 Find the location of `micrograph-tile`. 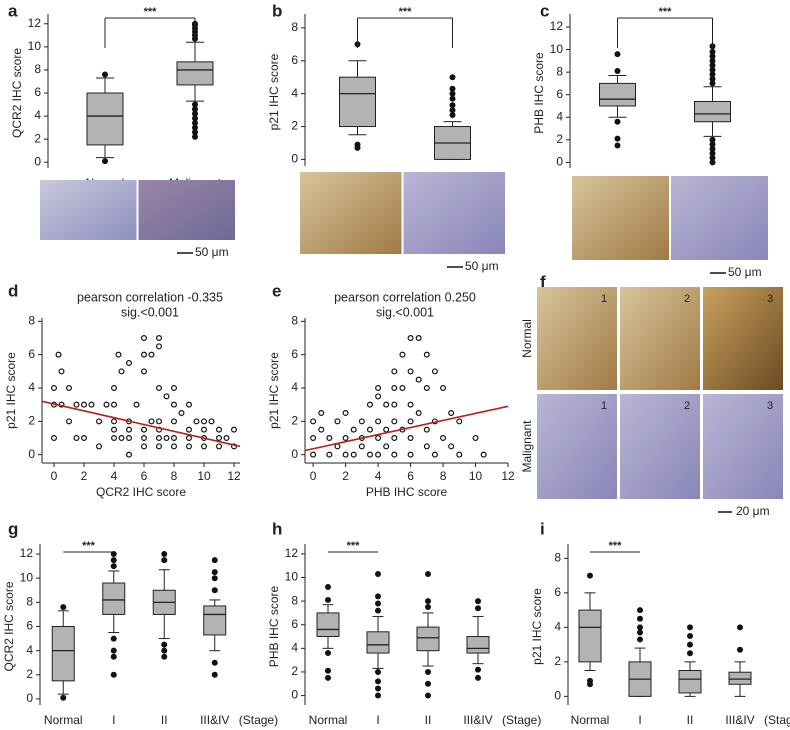

micrograph-tile is located at coordinates (743, 446).